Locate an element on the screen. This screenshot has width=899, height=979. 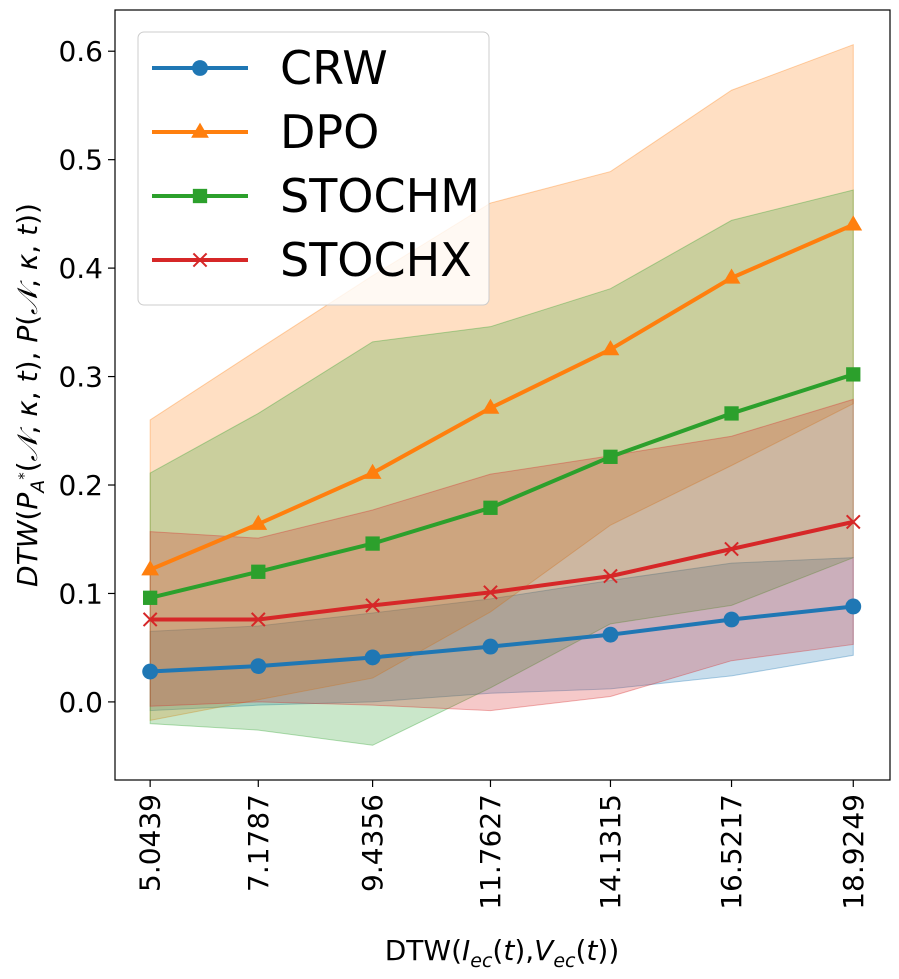
y-tick-label-3: 0.3 is located at coordinates (80, 377).